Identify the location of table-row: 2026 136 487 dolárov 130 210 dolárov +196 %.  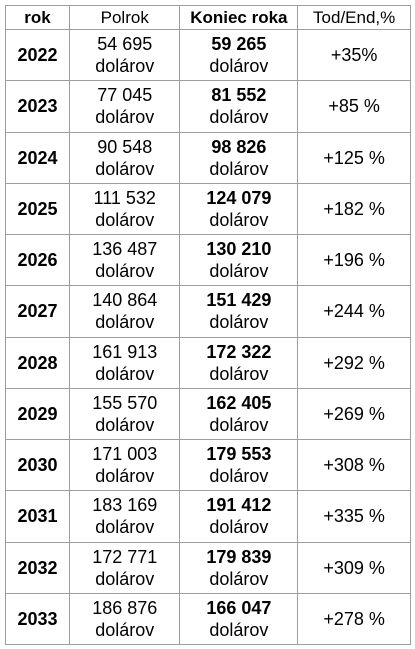
(207, 260).